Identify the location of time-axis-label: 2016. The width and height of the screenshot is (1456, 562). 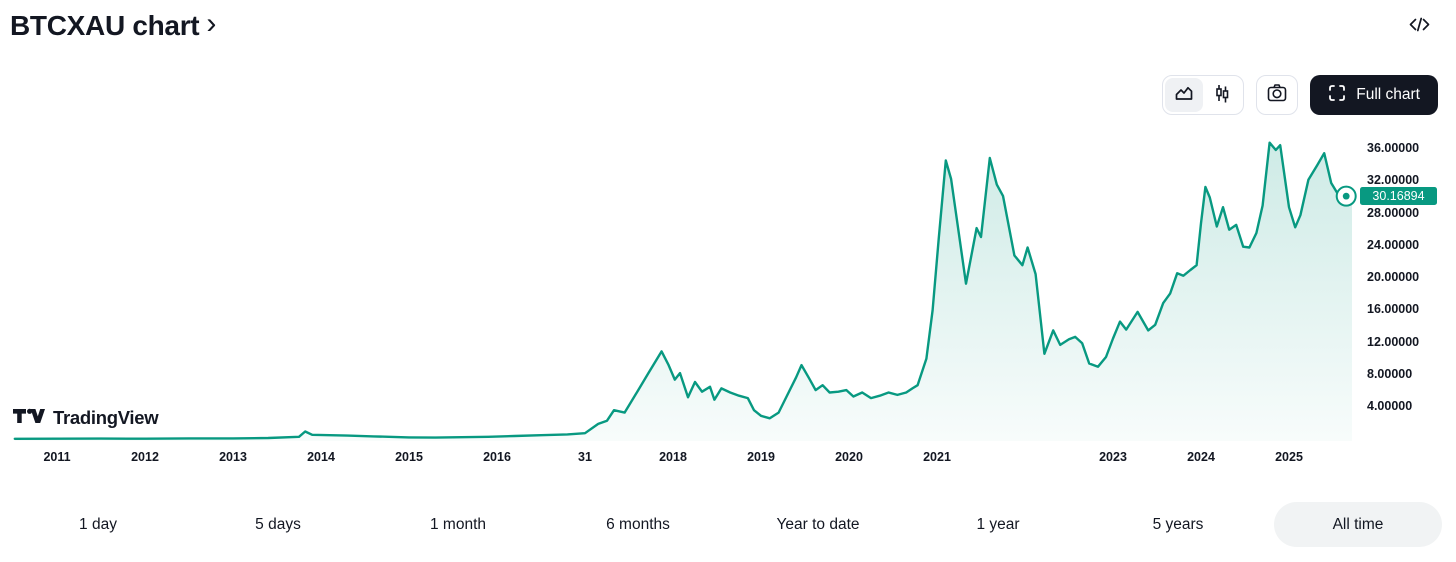
(497, 457).